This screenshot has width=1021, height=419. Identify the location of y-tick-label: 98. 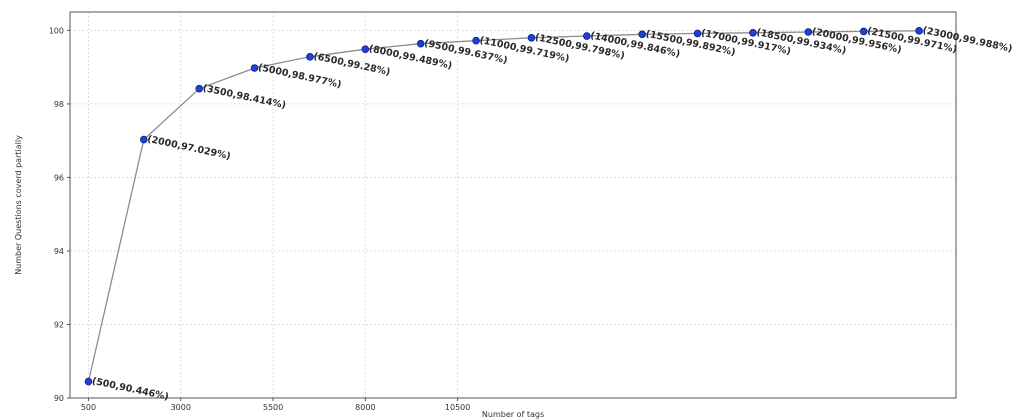
(59, 104).